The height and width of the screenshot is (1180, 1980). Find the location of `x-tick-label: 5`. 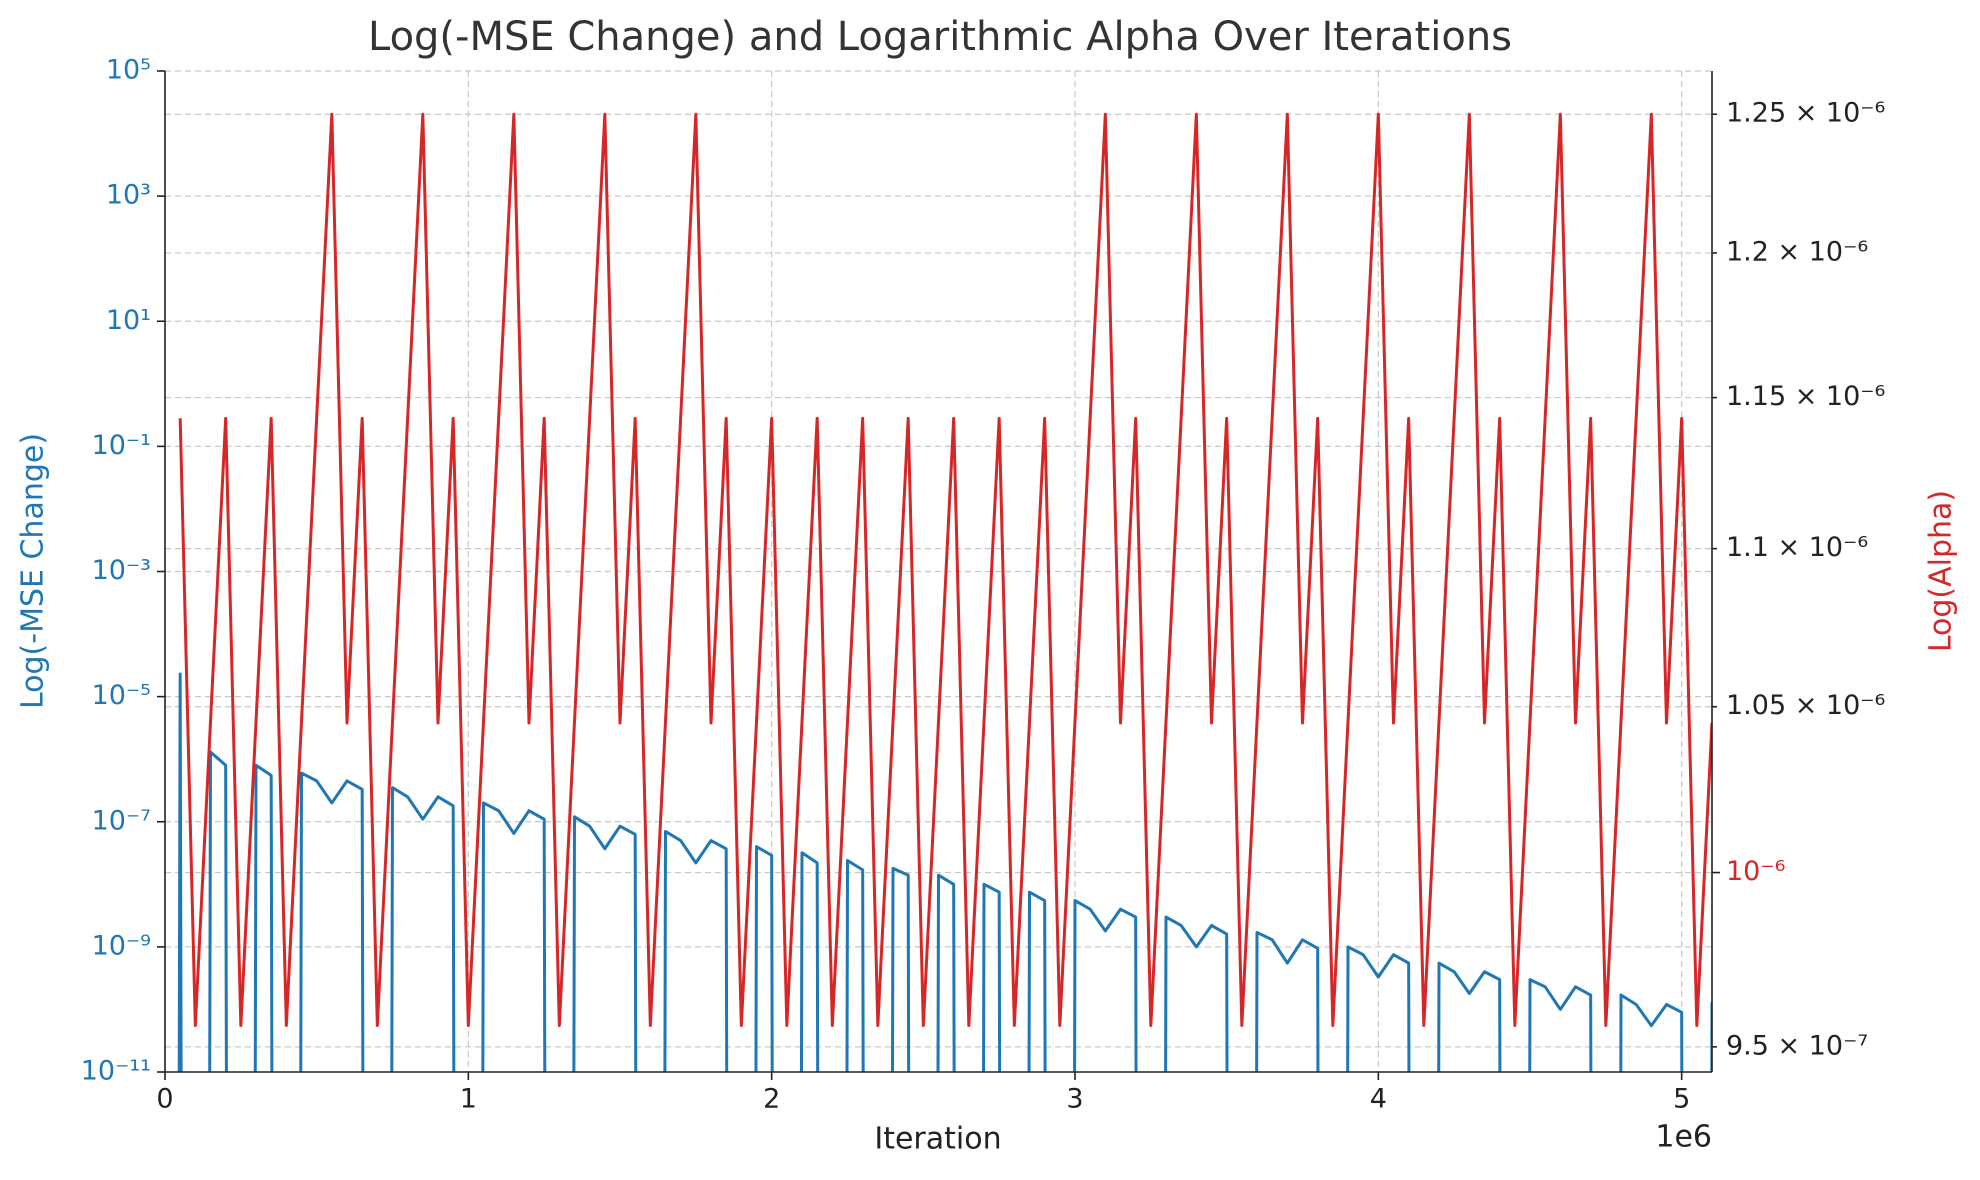

x-tick-label: 5 is located at coordinates (1681, 1099).